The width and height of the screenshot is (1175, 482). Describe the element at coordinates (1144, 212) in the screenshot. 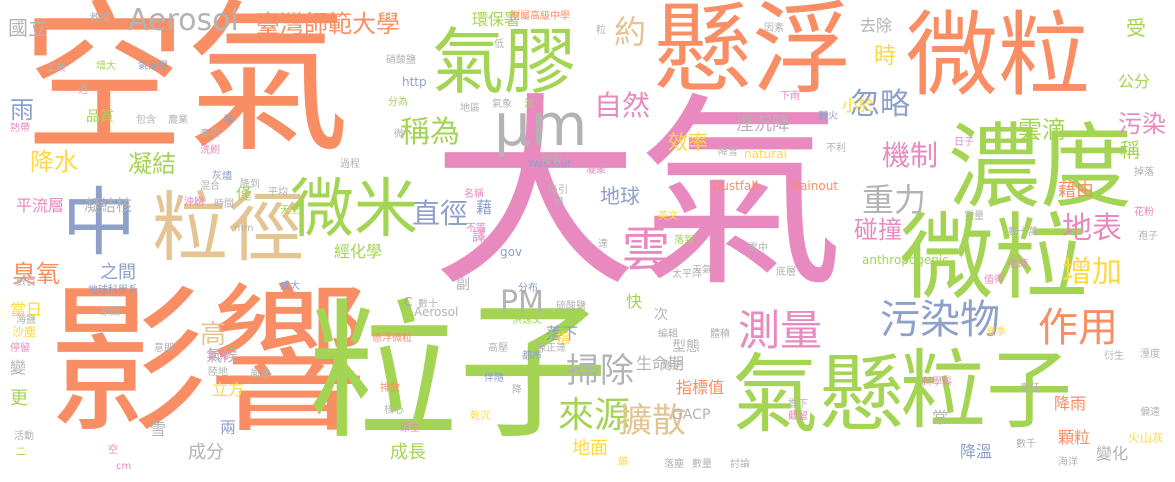

I see `word-cloud-term: 花粉` at that location.